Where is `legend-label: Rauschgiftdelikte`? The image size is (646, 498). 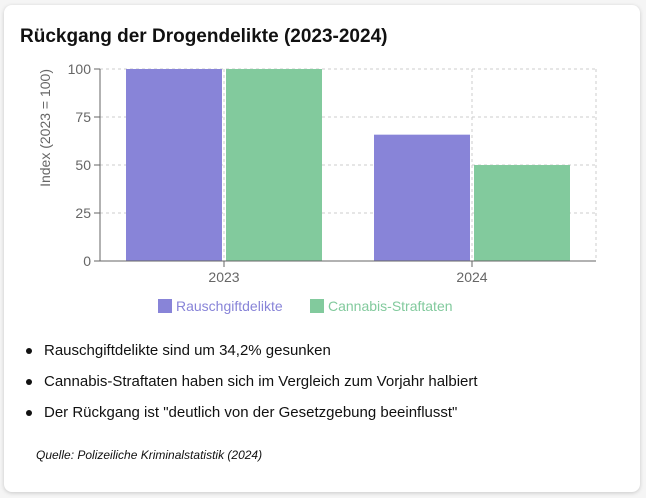
legend-label: Rauschgiftdelikte is located at coordinates (229, 306).